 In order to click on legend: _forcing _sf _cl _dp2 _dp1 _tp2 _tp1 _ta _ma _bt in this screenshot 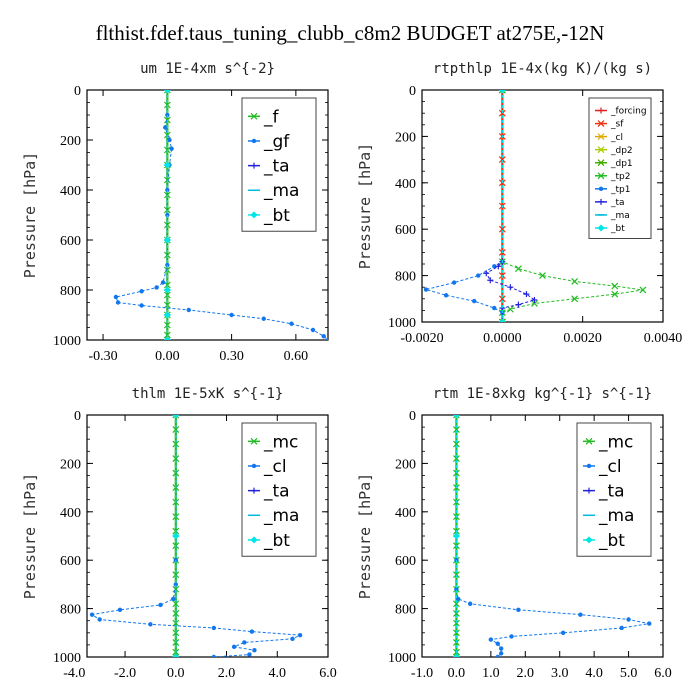, I will do `click(620, 168)`.